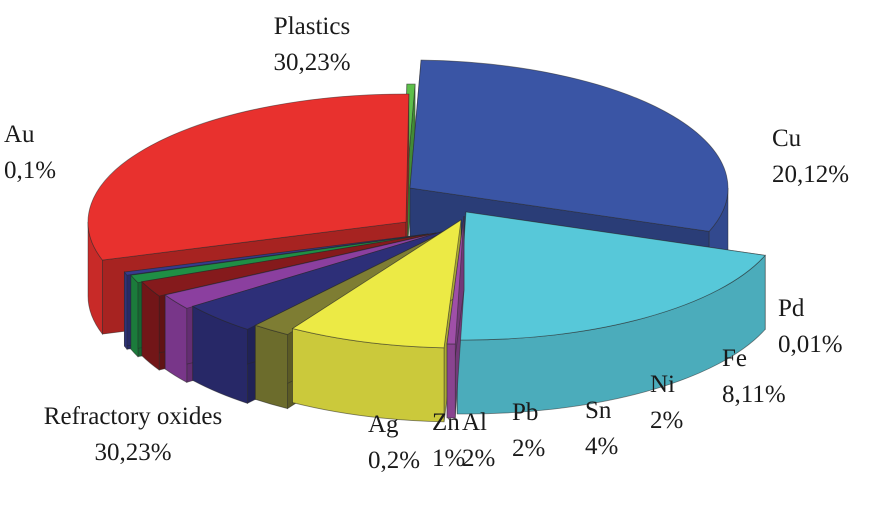  What do you see at coordinates (383, 424) in the screenshot?
I see `label-ag-name: Ag` at bounding box center [383, 424].